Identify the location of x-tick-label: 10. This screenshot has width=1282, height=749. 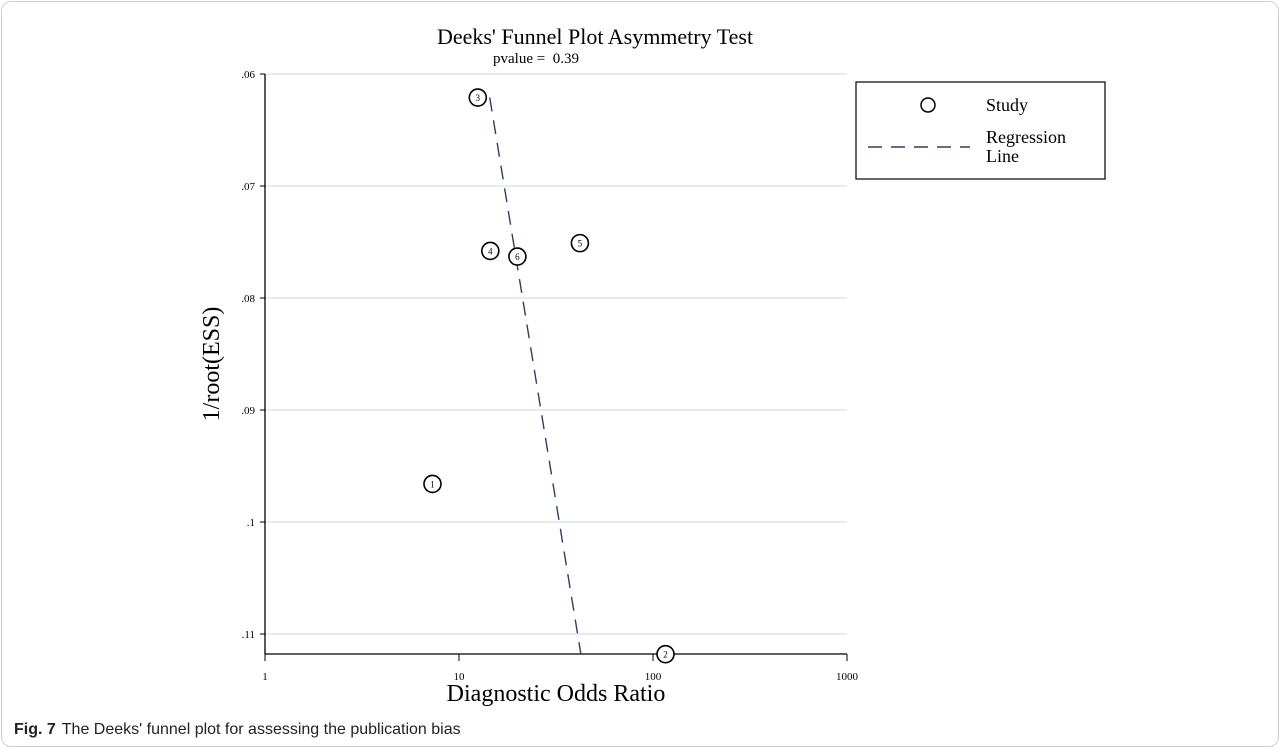
(460, 677).